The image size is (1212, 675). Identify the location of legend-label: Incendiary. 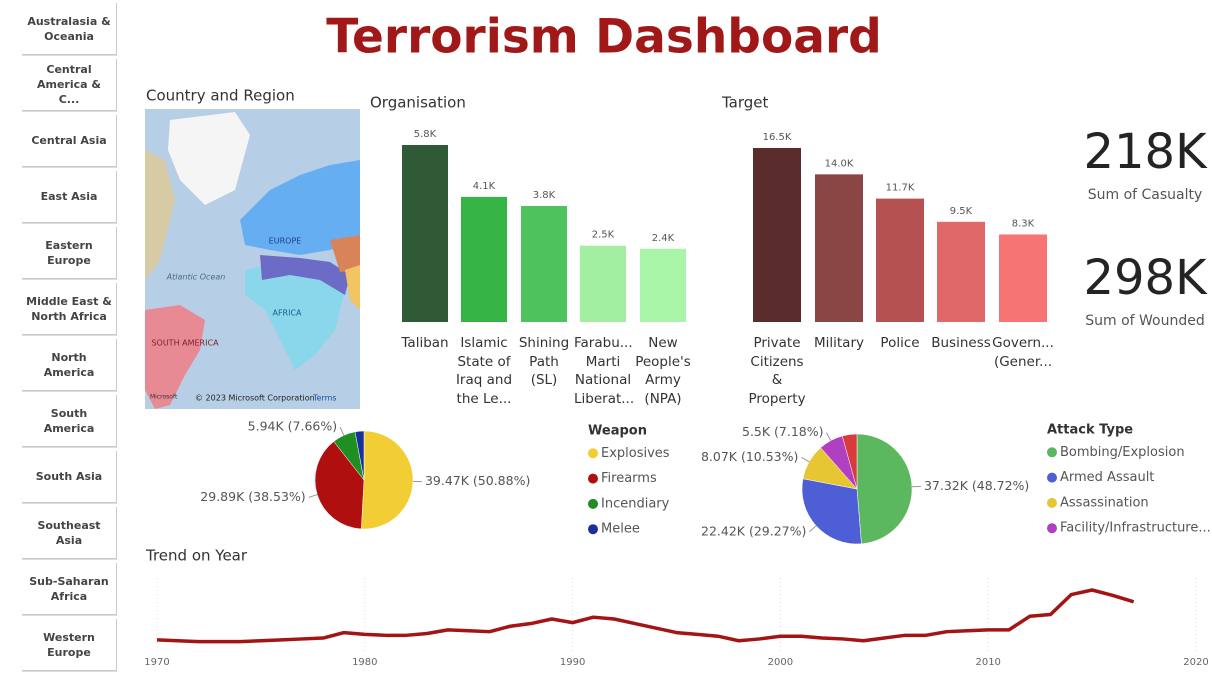
(635, 503).